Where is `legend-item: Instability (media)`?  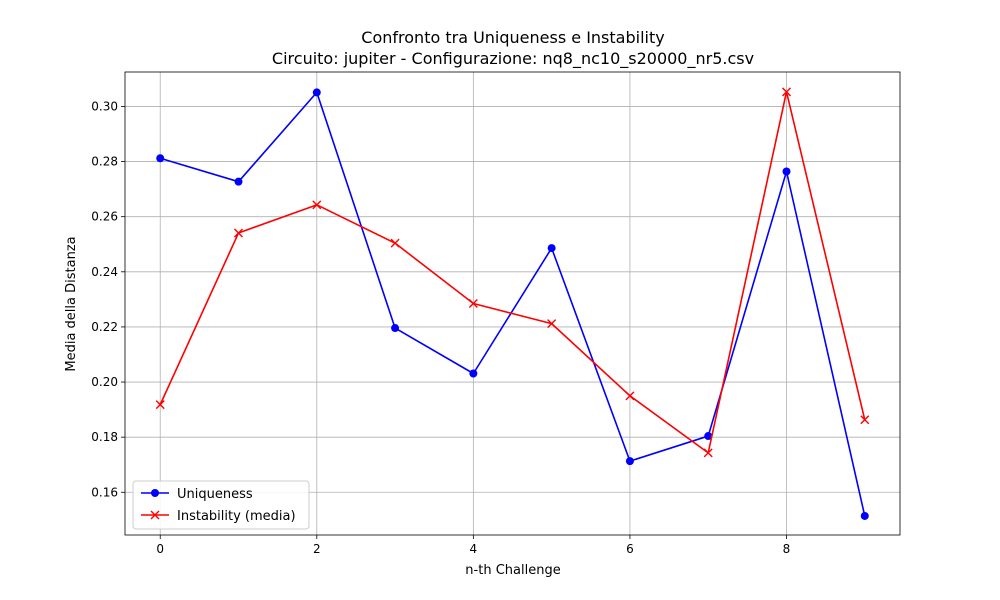 legend-item: Instability (media) is located at coordinates (218, 516).